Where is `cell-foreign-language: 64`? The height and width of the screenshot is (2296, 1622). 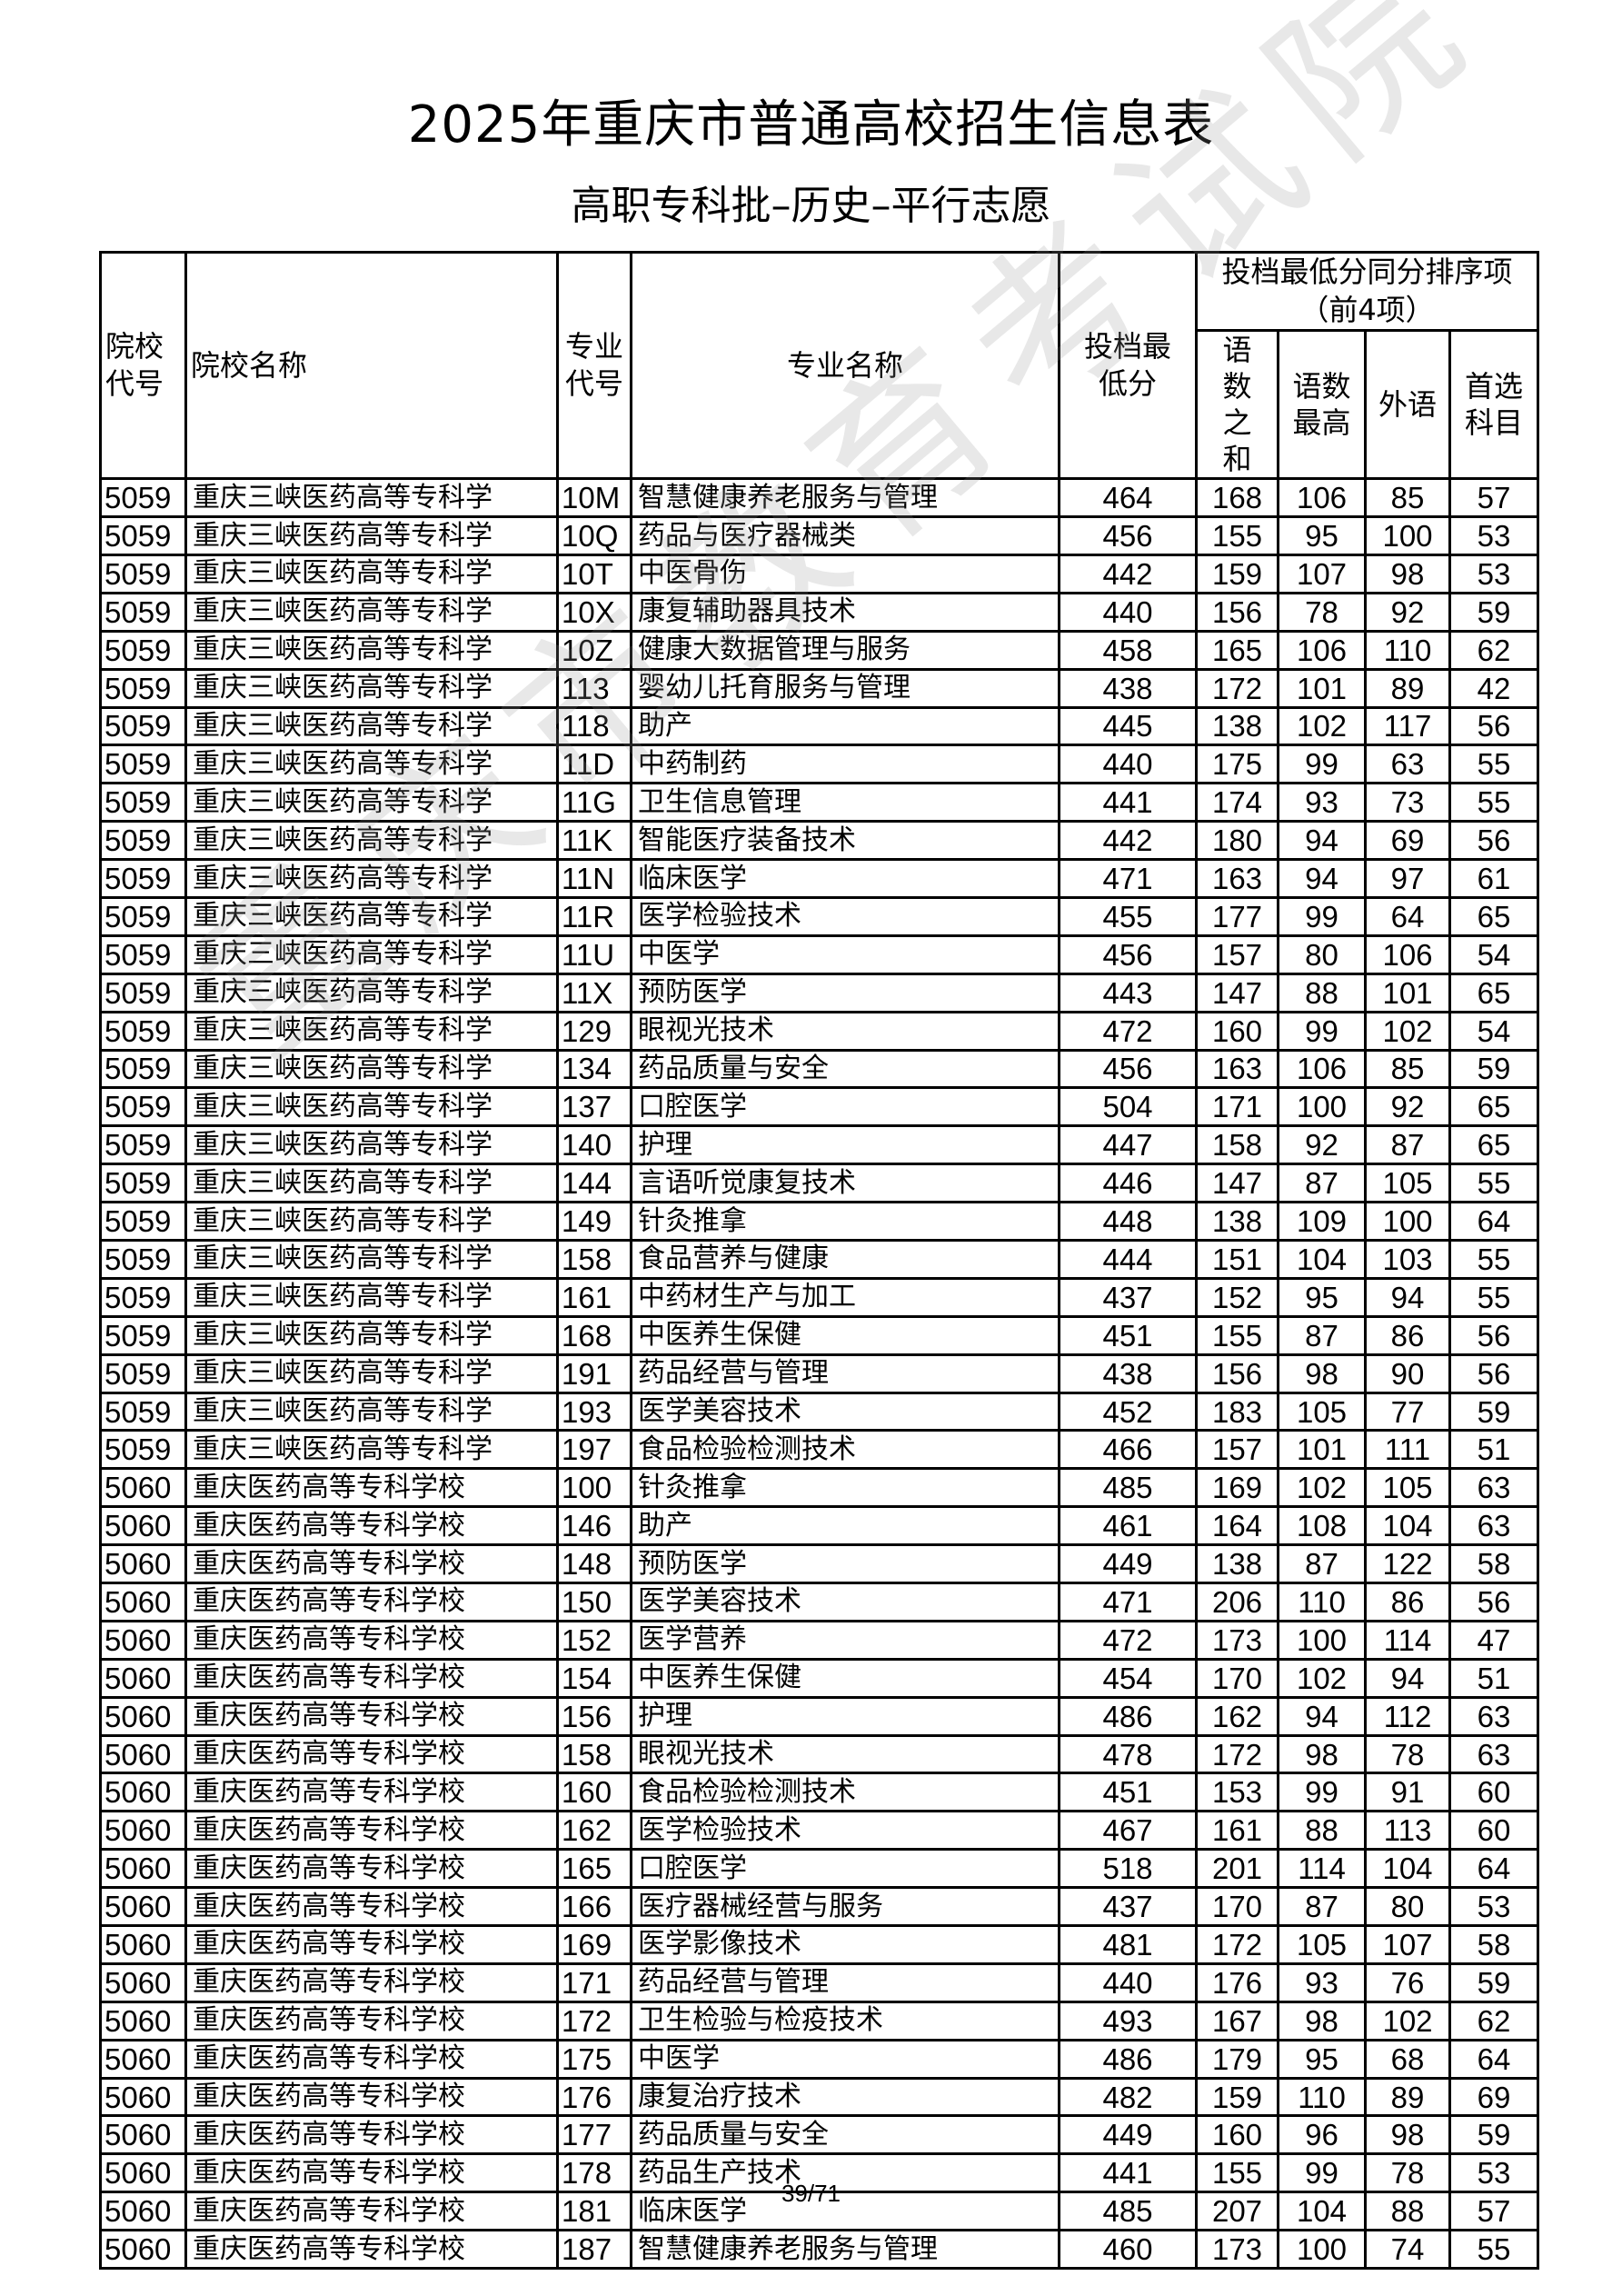 cell-foreign-language: 64 is located at coordinates (1407, 916).